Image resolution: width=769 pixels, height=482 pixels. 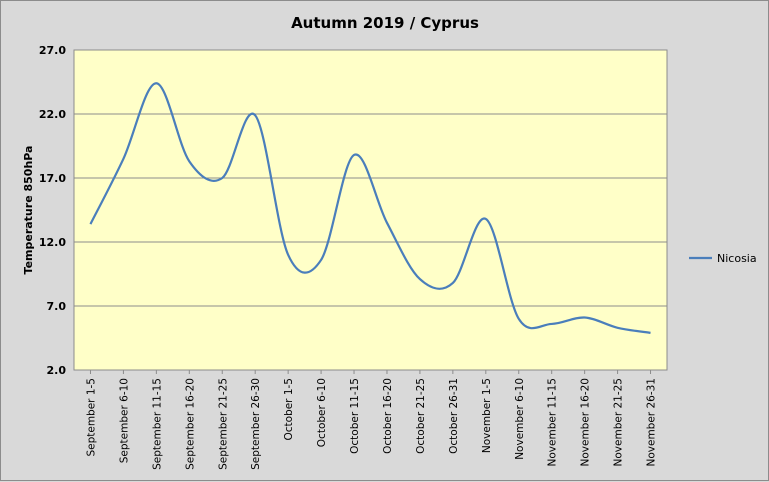 What do you see at coordinates (52, 210) in the screenshot?
I see `y-axis-ticks: 2.0 7.0 12.0 17.0 22.0 27.0` at bounding box center [52, 210].